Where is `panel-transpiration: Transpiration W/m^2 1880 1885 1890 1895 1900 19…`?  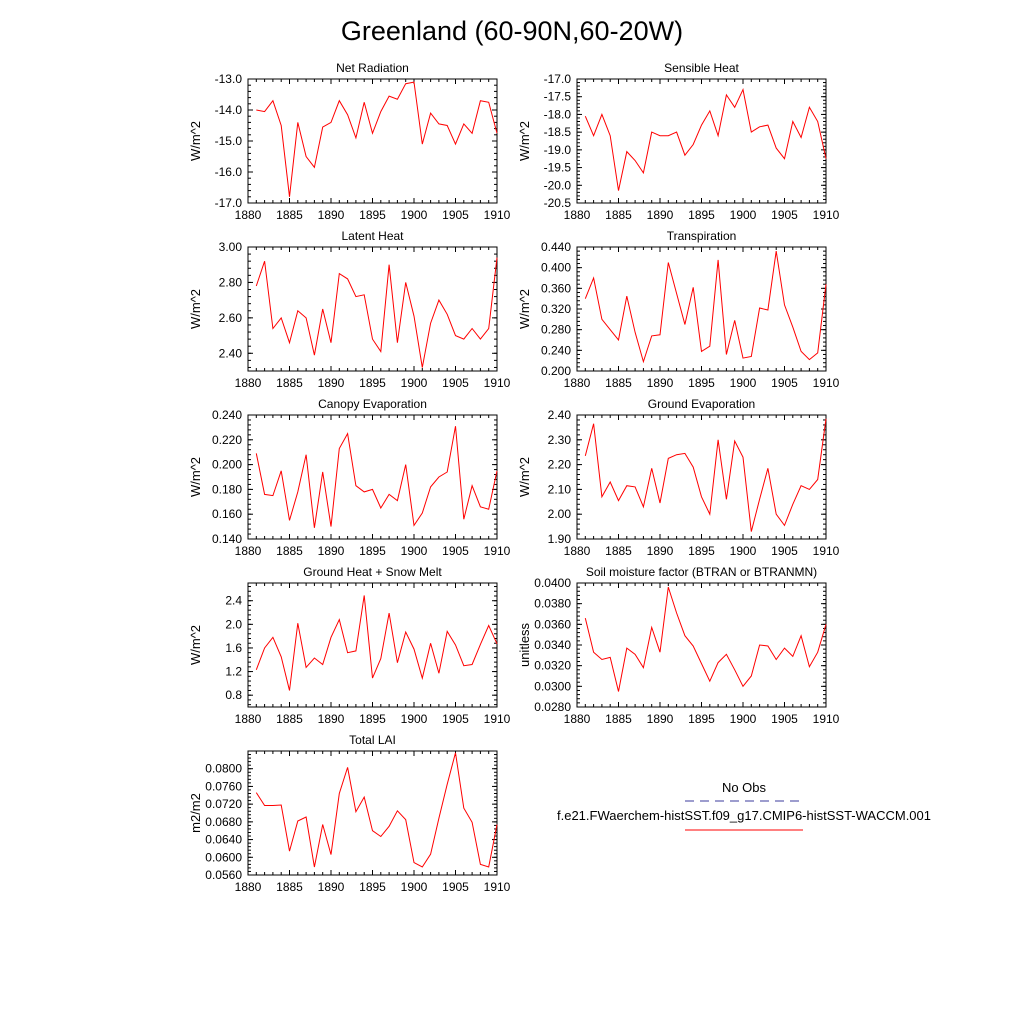
panel-transpiration: Transpiration W/m^2 1880 1885 1890 1895 1900 19… is located at coordinates (678, 309).